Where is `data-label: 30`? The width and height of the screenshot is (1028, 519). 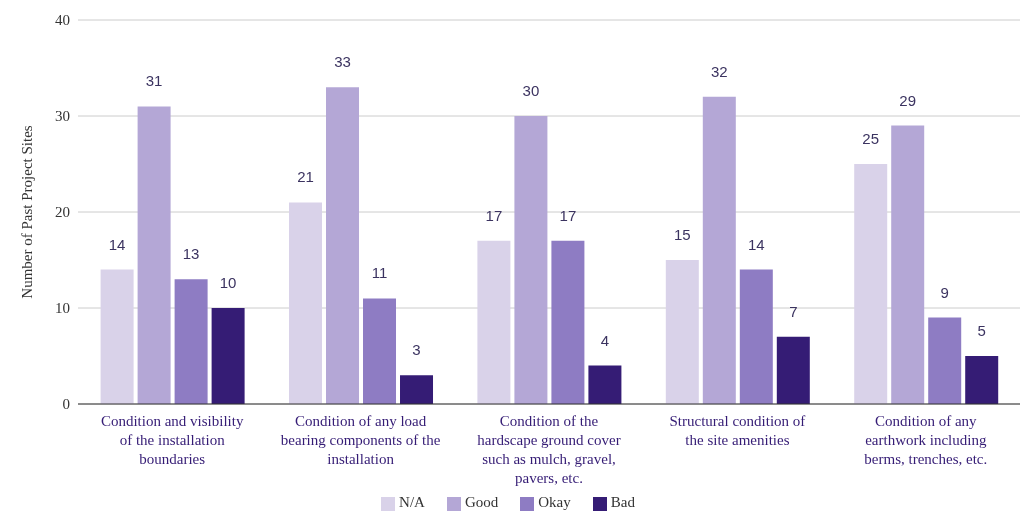 data-label: 30 is located at coordinates (531, 90).